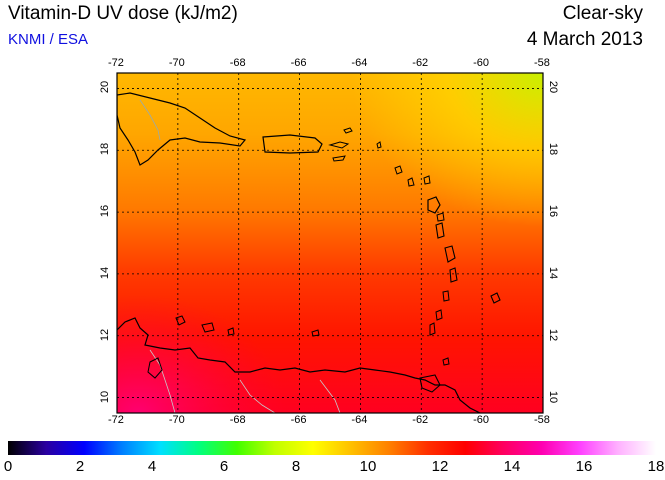 This screenshot has height=480, width=665. Describe the element at coordinates (602, 13) in the screenshot. I see `sky-mode-label: Clear-sky` at that location.